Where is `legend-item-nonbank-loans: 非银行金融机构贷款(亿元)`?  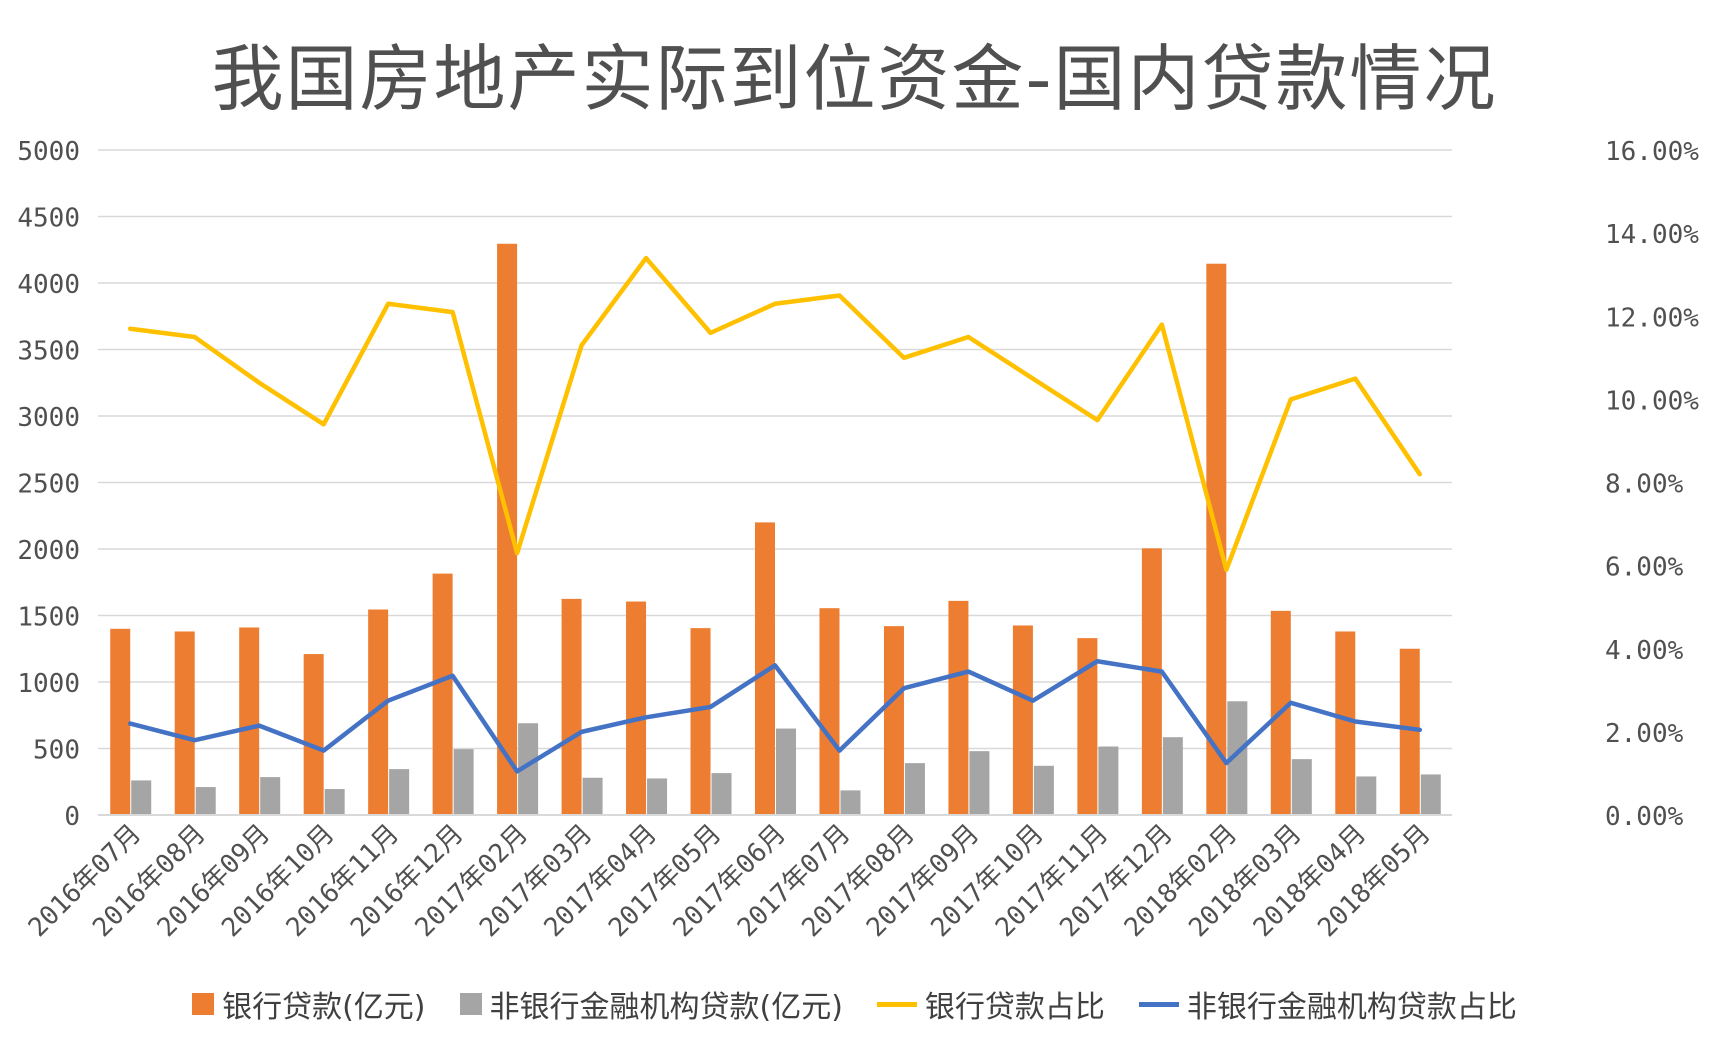 legend-item-nonbank-loans: 非银行金融机构贷款(亿元) is located at coordinates (651, 1004).